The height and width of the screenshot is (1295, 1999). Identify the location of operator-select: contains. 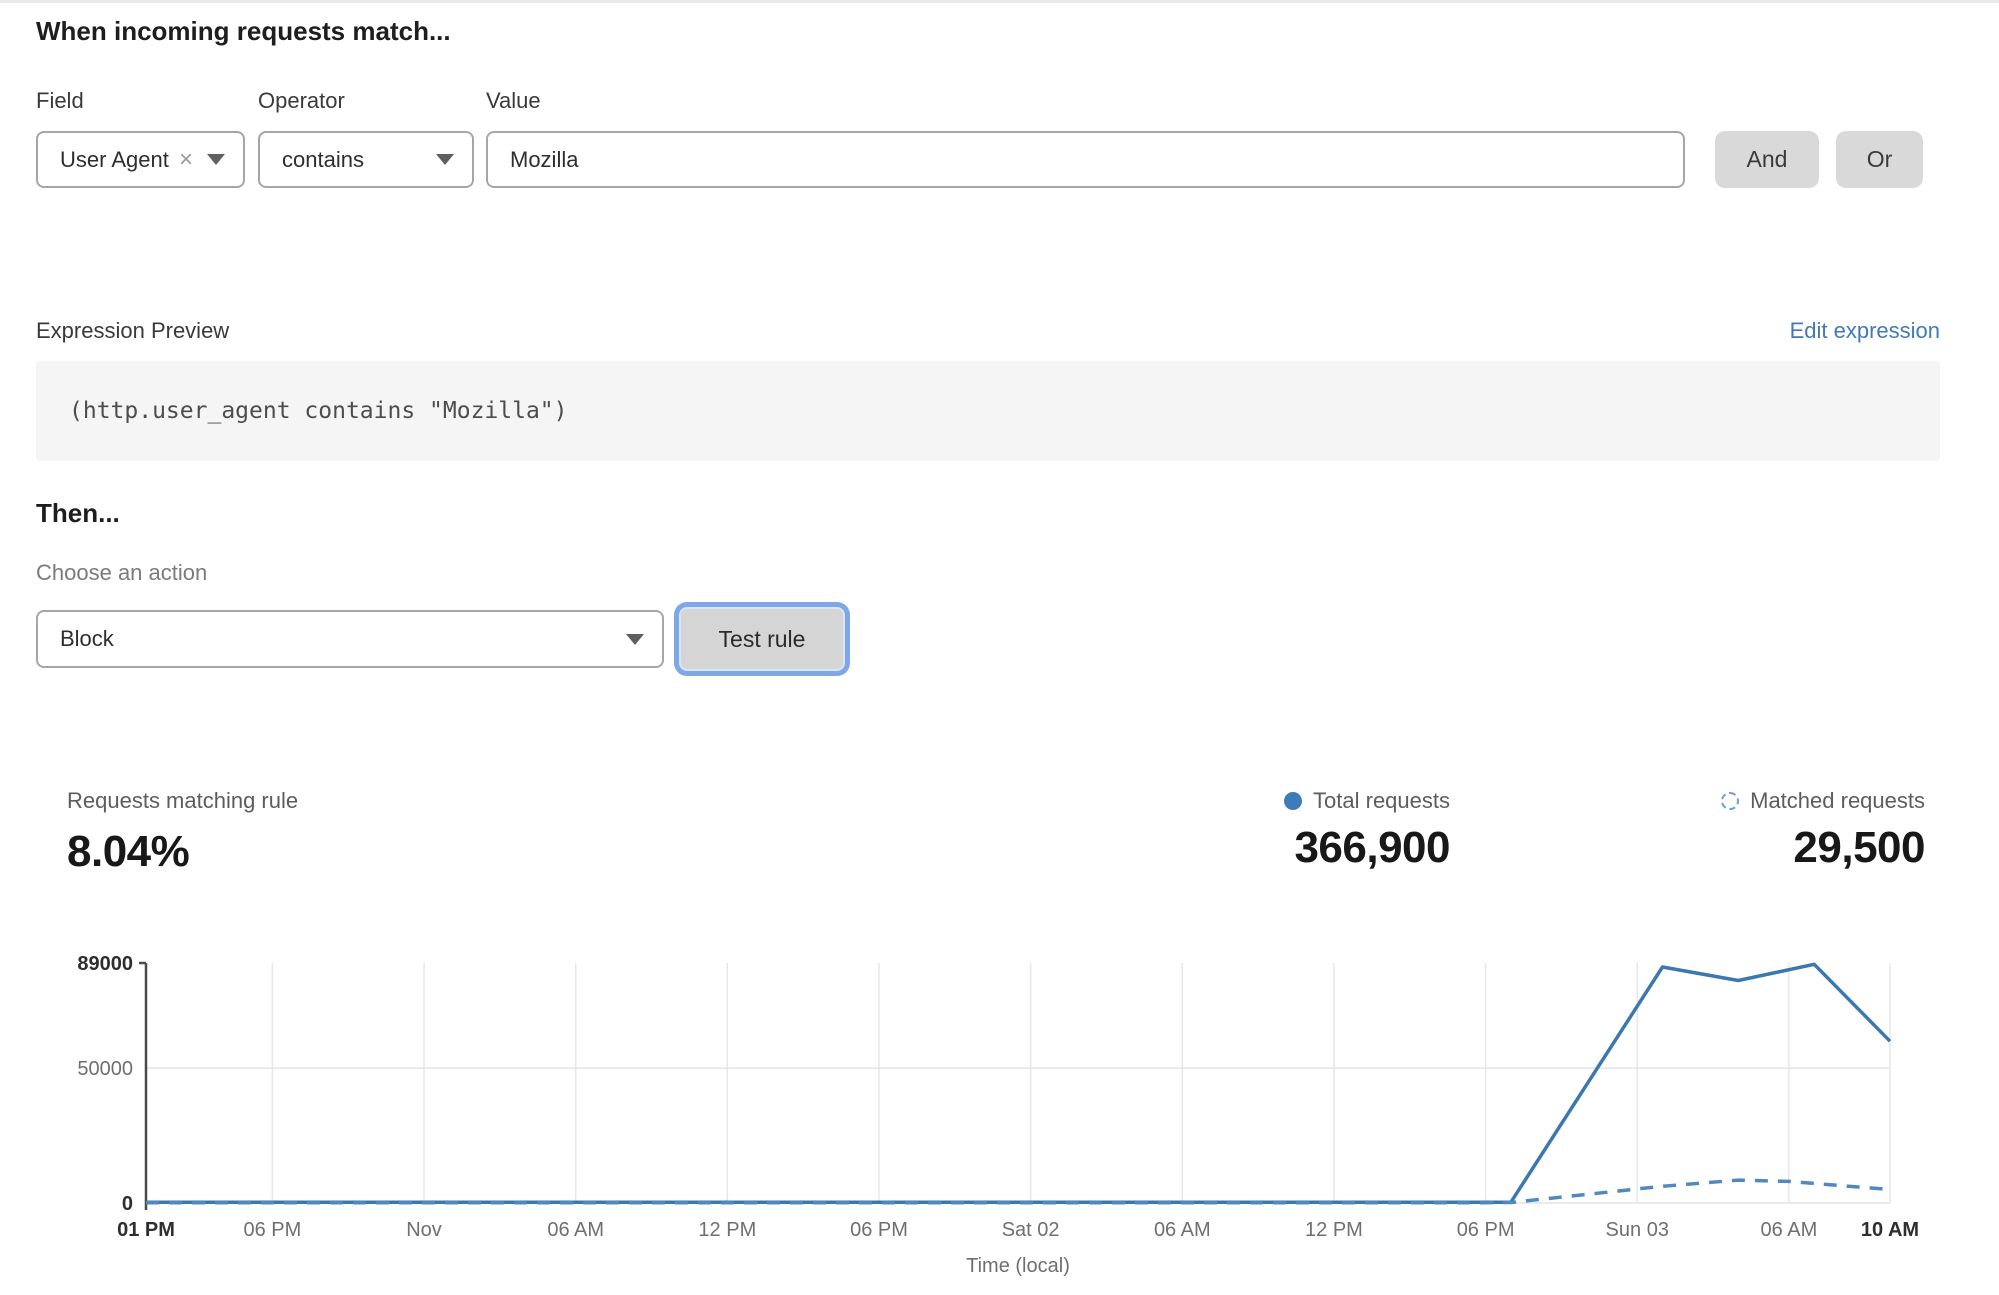
(366, 159).